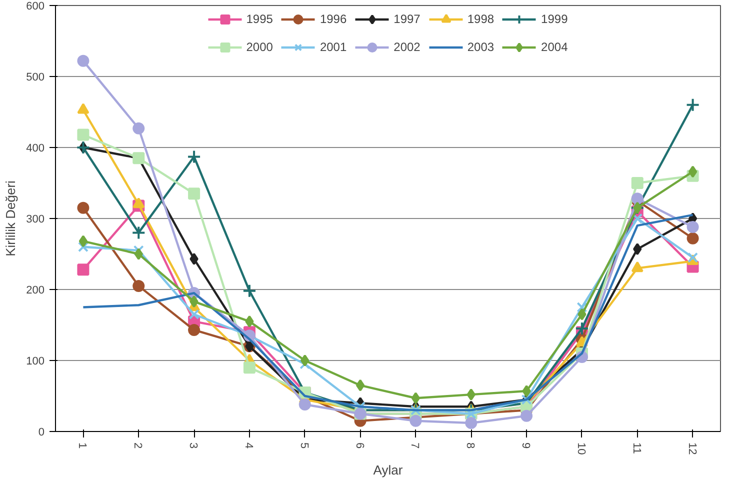  What do you see at coordinates (248, 445) in the screenshot?
I see `x-tick-label: 4` at bounding box center [248, 445].